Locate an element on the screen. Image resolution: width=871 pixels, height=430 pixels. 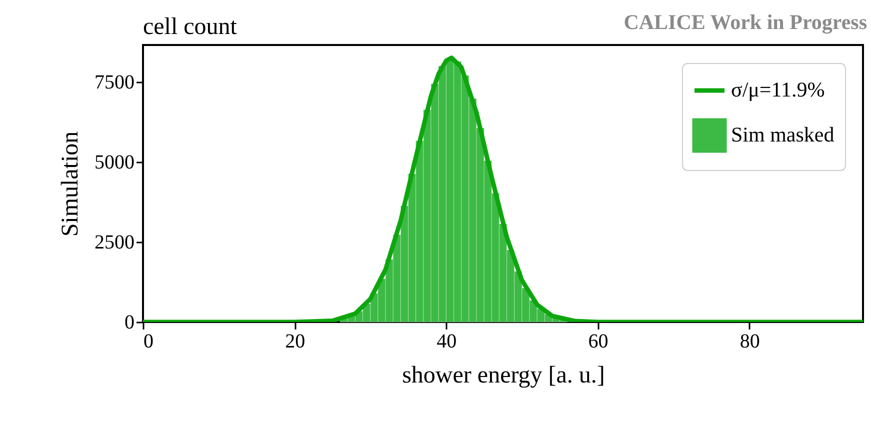
y-tick-label: 0 is located at coordinates (129, 323).